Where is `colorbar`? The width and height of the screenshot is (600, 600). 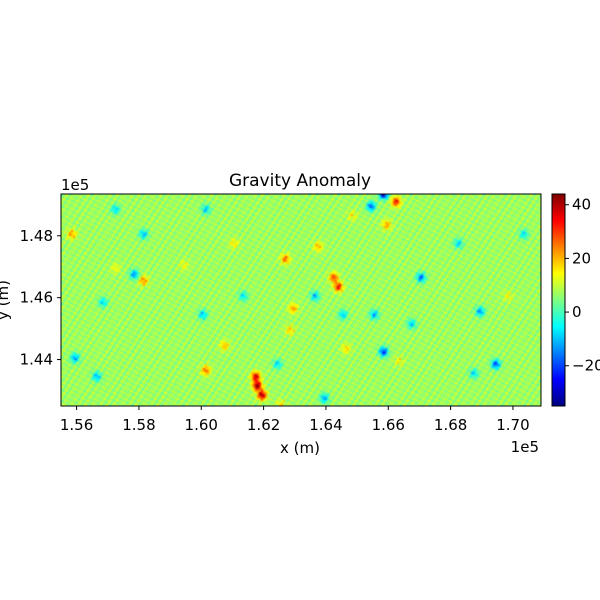
colorbar is located at coordinates (558, 300).